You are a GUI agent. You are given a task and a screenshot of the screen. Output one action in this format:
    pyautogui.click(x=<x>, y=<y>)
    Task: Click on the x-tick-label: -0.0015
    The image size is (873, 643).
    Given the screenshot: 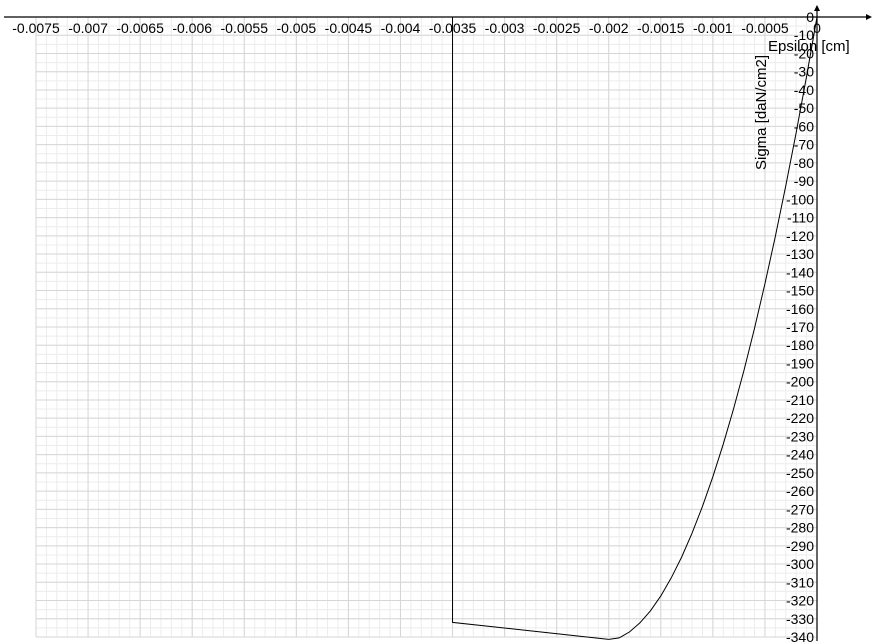 What is the action you would take?
    pyautogui.click(x=661, y=28)
    